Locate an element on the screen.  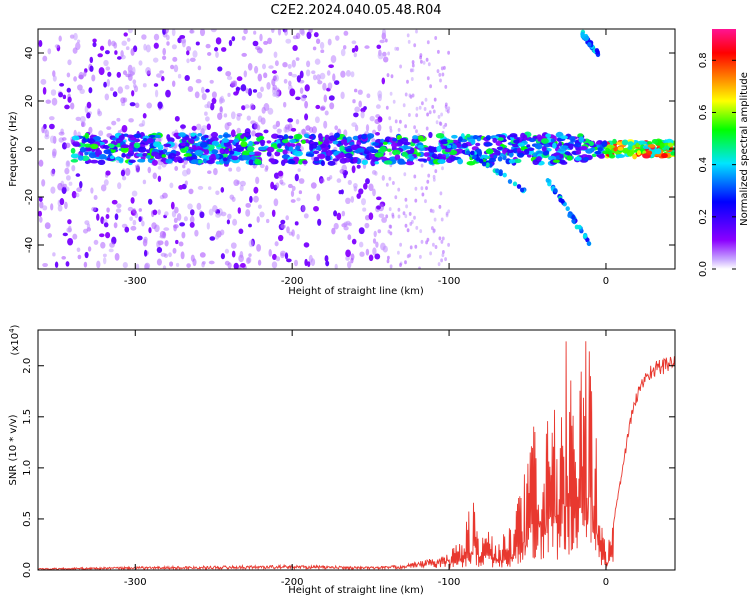
snr-x-tick-label: -100 is located at coordinates (449, 582).